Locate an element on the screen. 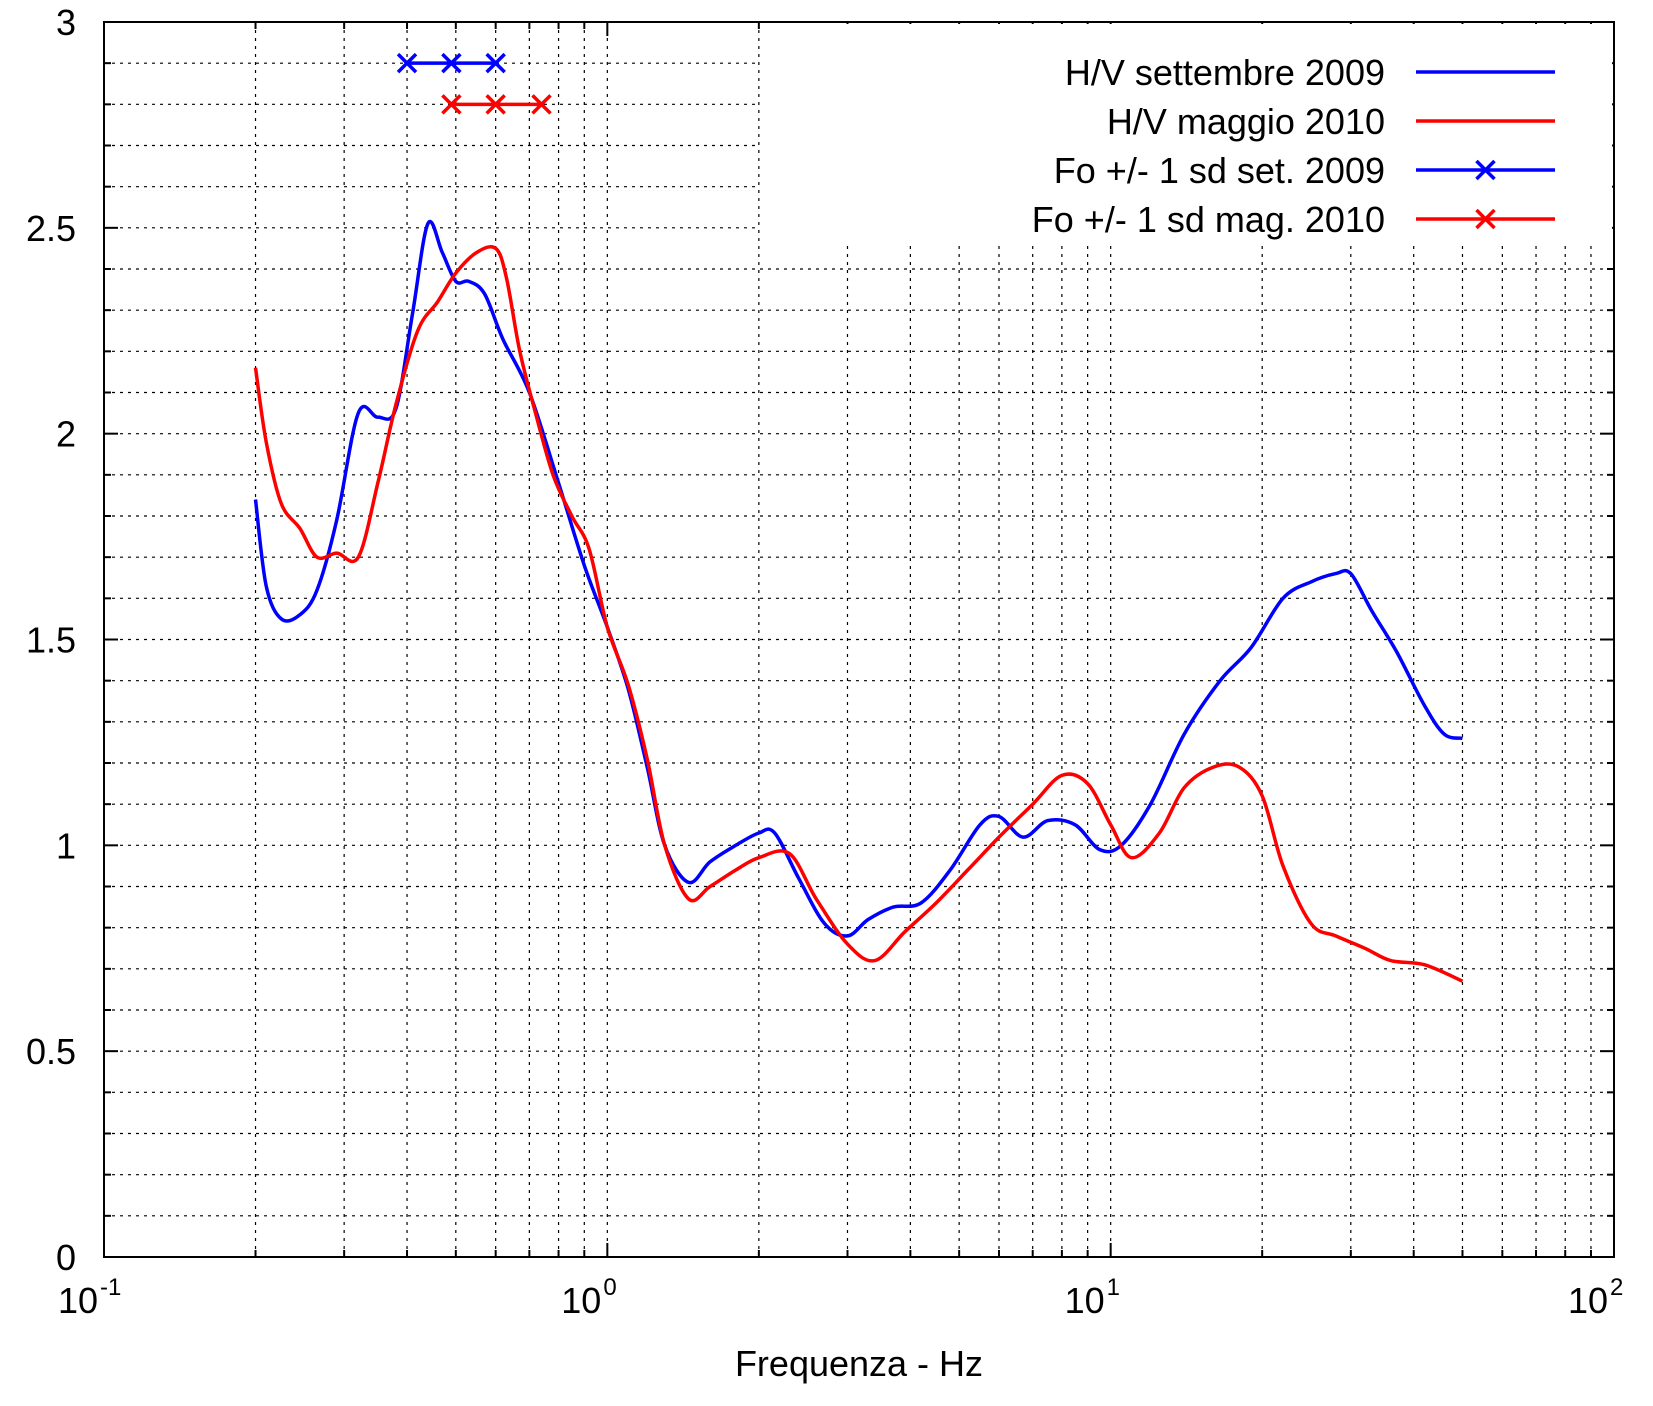  legend-label: Fo +/- 1 sd mag. 2010 is located at coordinates (1208, 219).